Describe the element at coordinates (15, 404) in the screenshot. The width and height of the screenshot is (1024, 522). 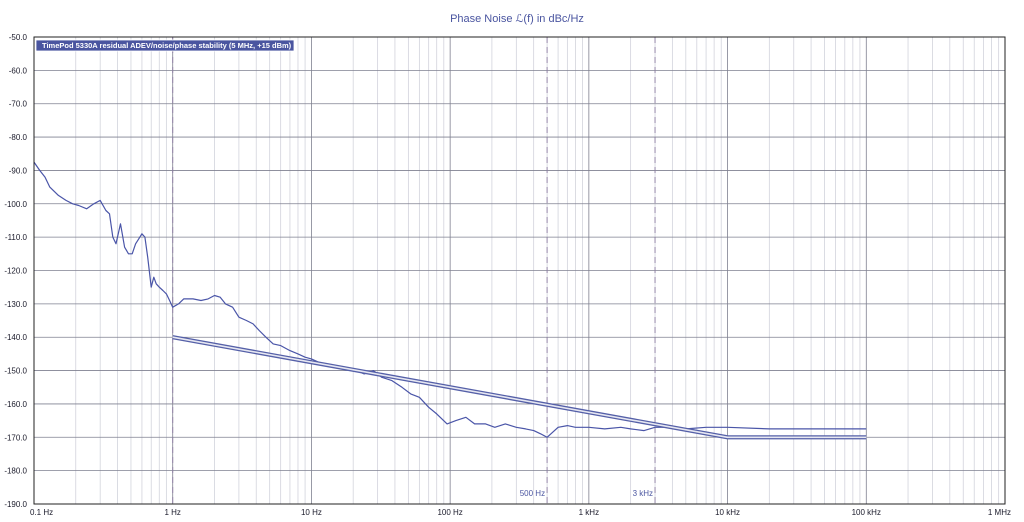
I see `y-tick-label: -160.0` at that location.